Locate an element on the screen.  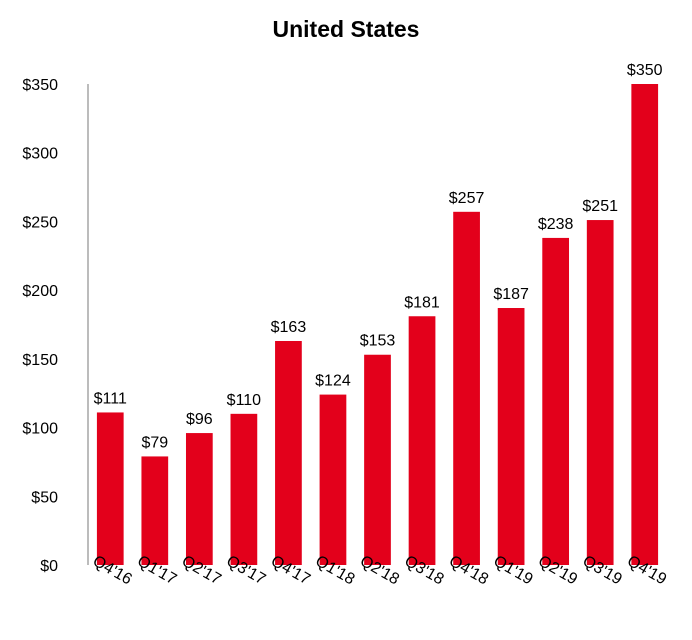
y-axis: $0 $50 $100 $150 $200 $250 $300 $350 is located at coordinates (55, 326).